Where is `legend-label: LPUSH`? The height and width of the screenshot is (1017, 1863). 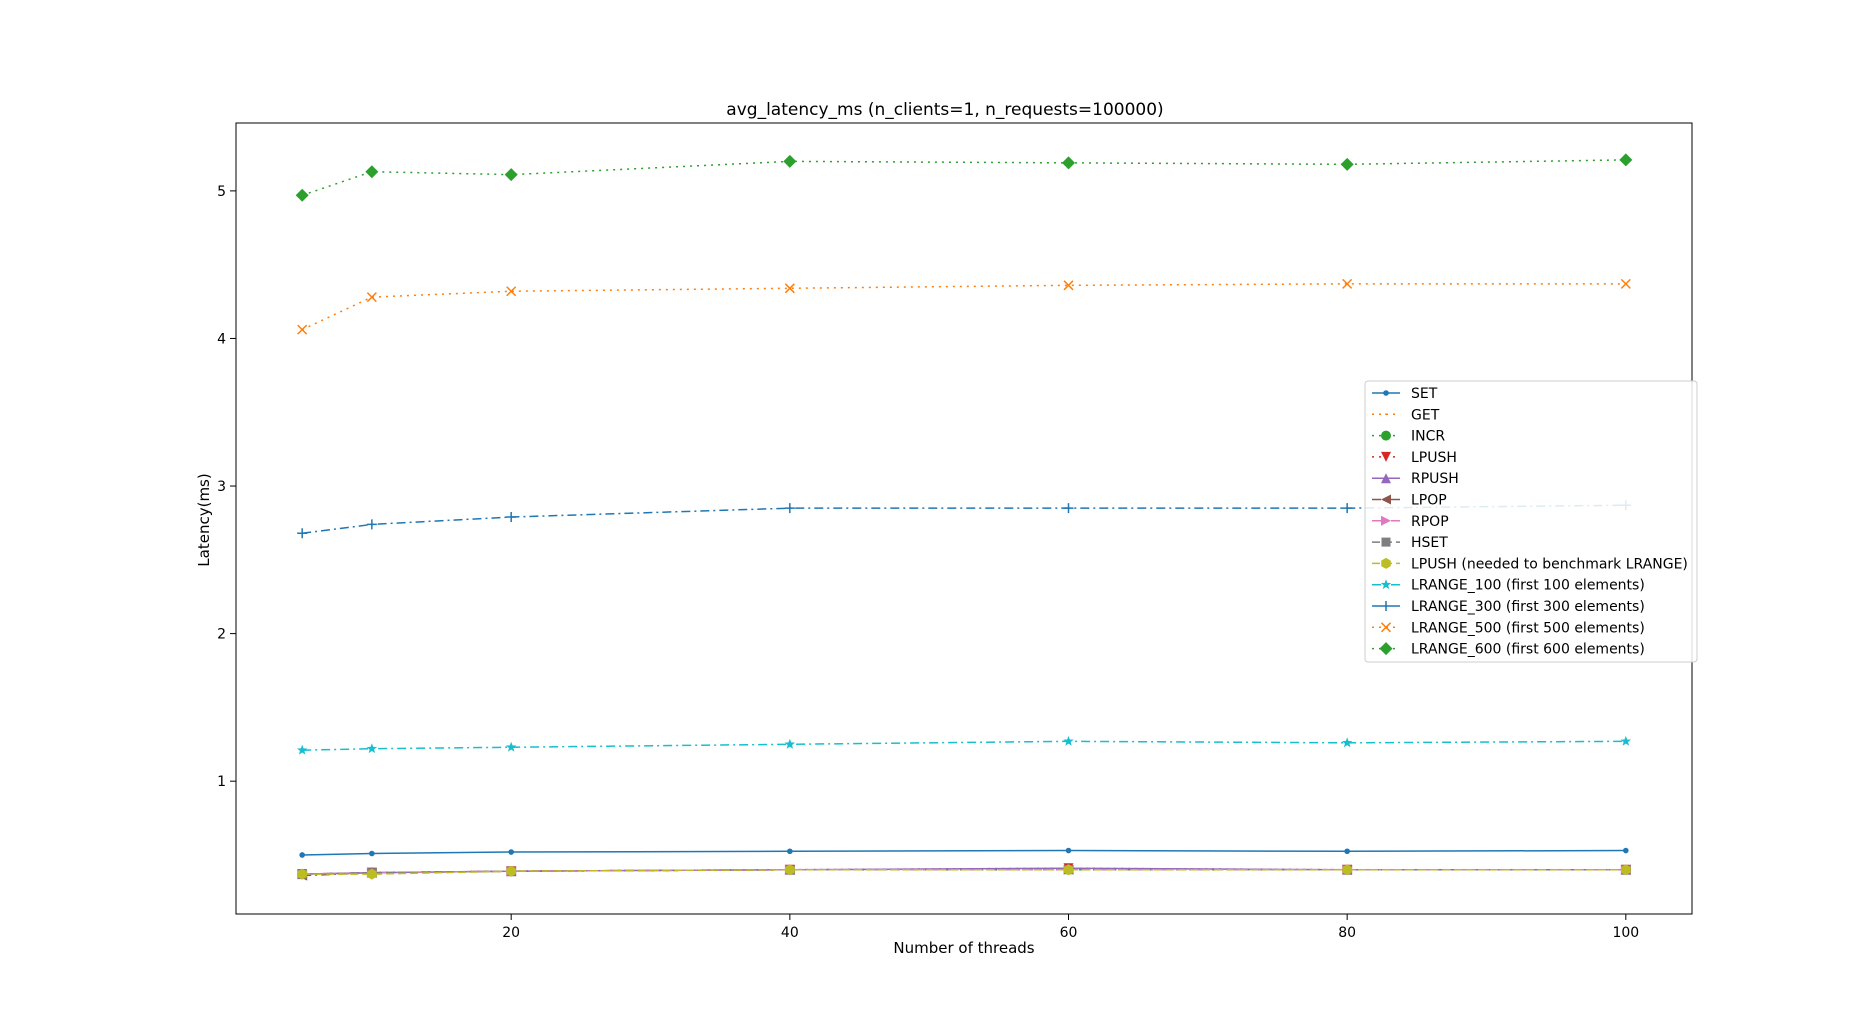 legend-label: LPUSH is located at coordinates (1434, 458).